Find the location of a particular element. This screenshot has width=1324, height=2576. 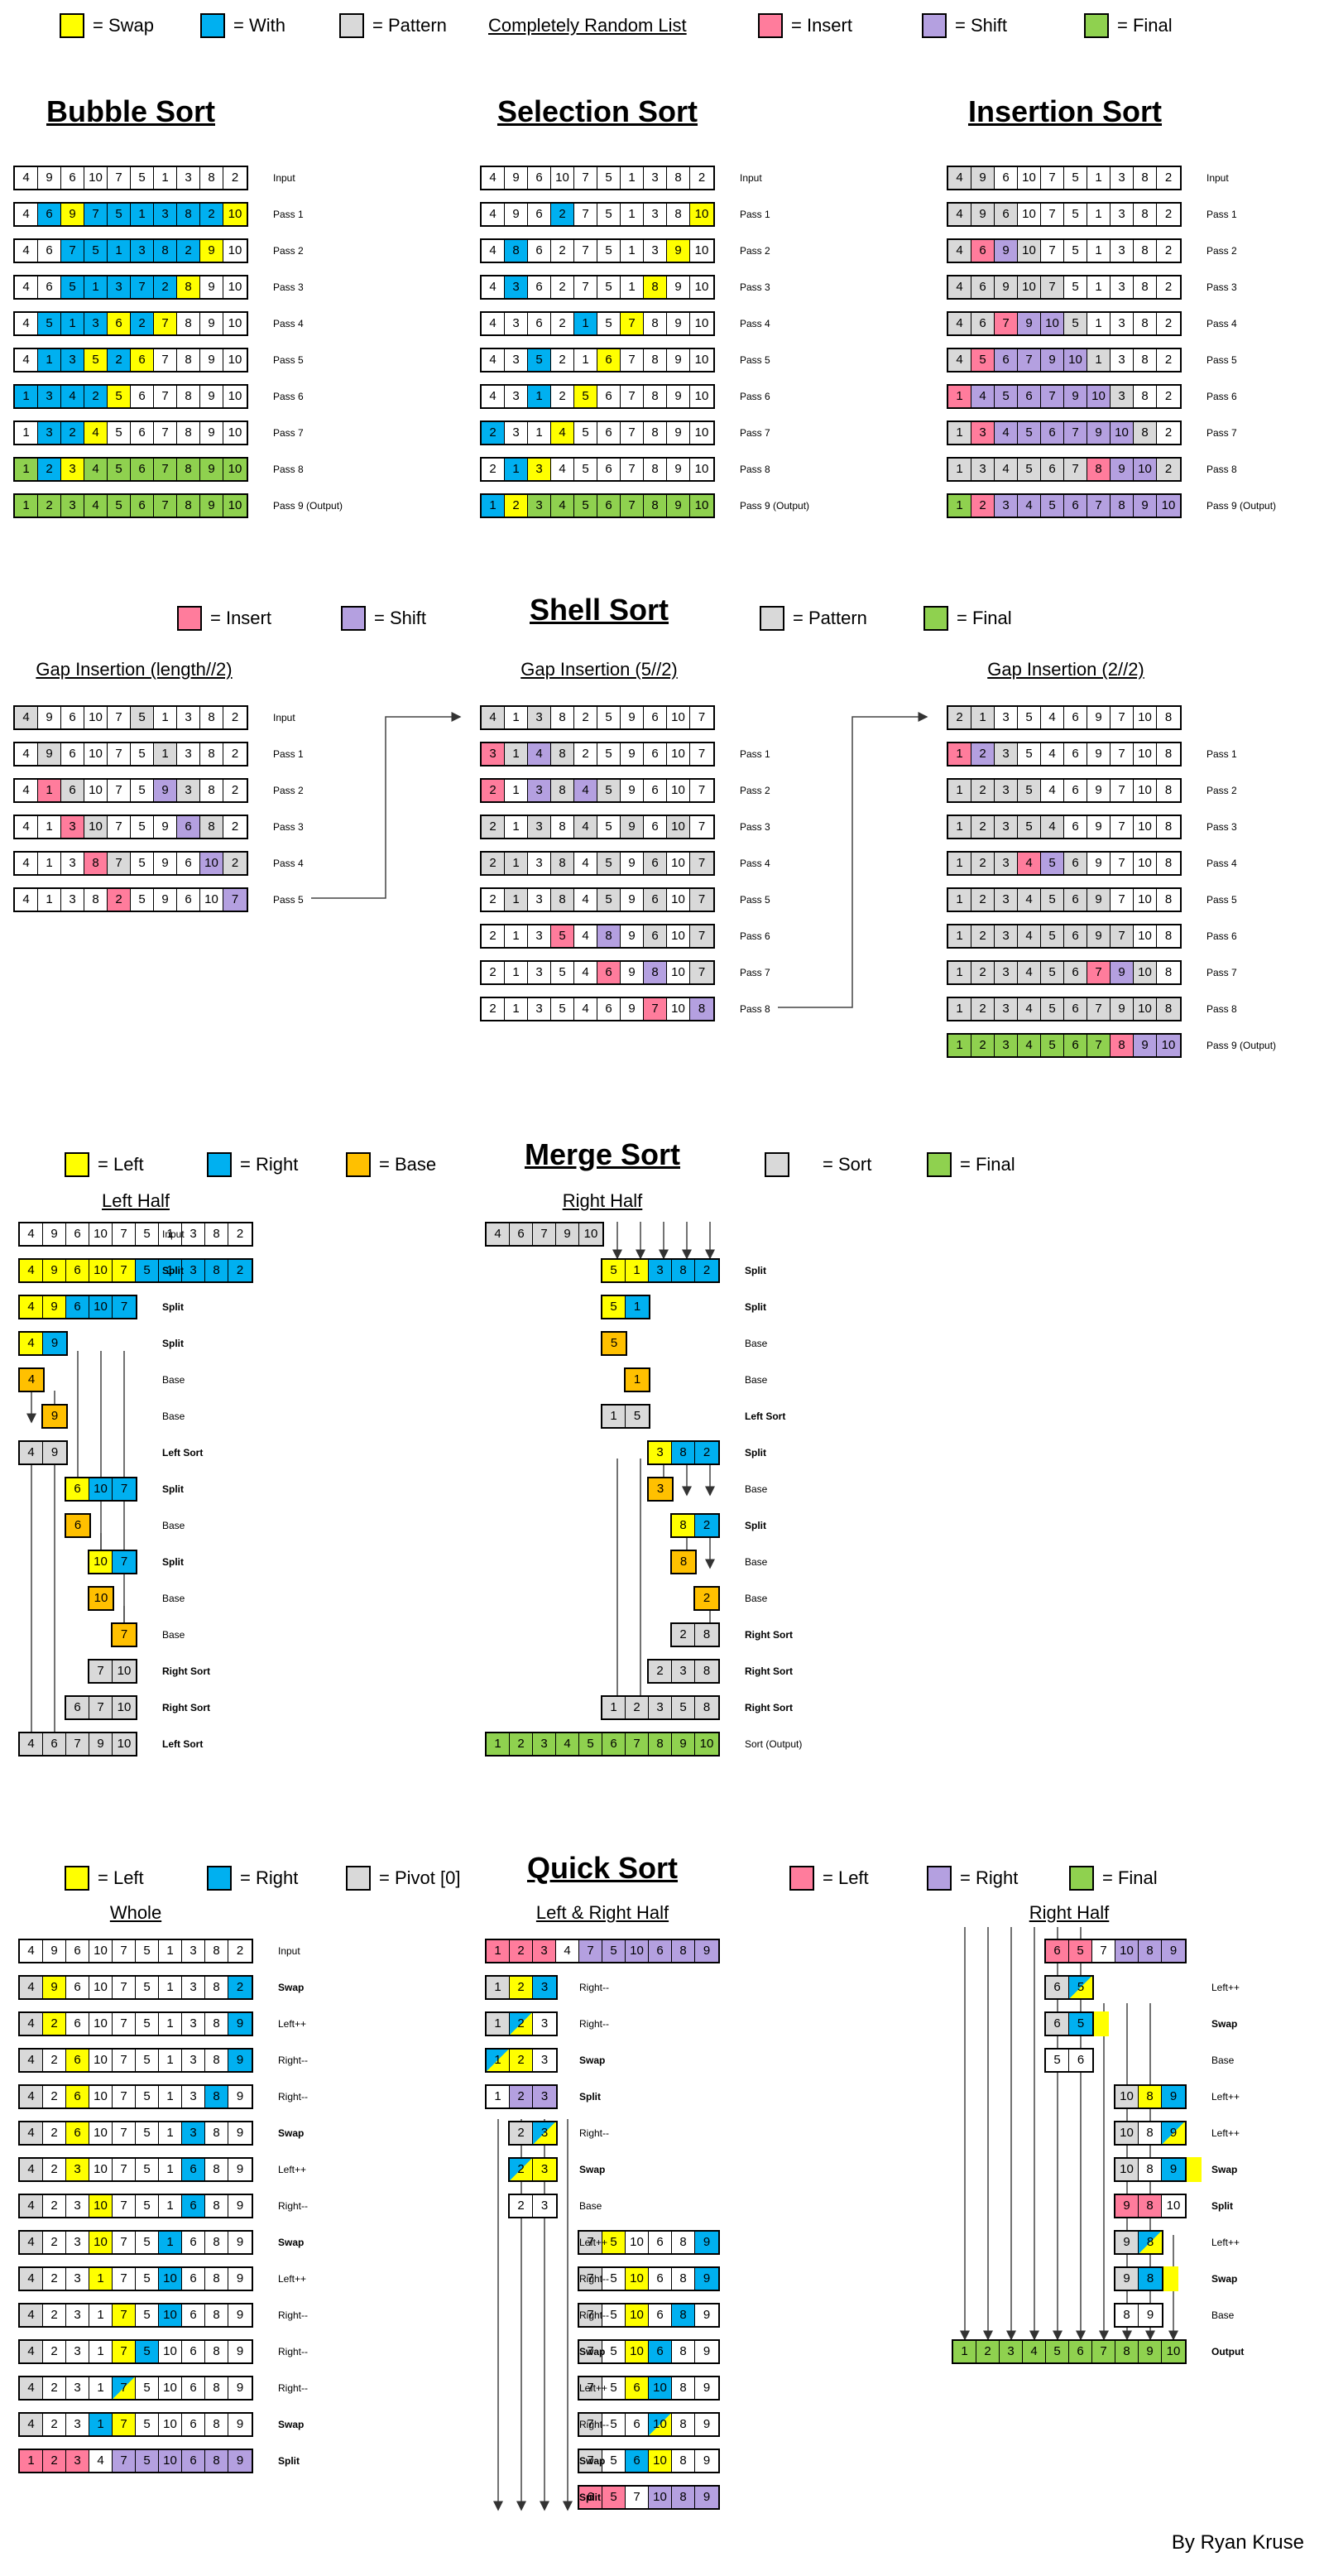

merge_right-row: 5 is located at coordinates (614, 1343).